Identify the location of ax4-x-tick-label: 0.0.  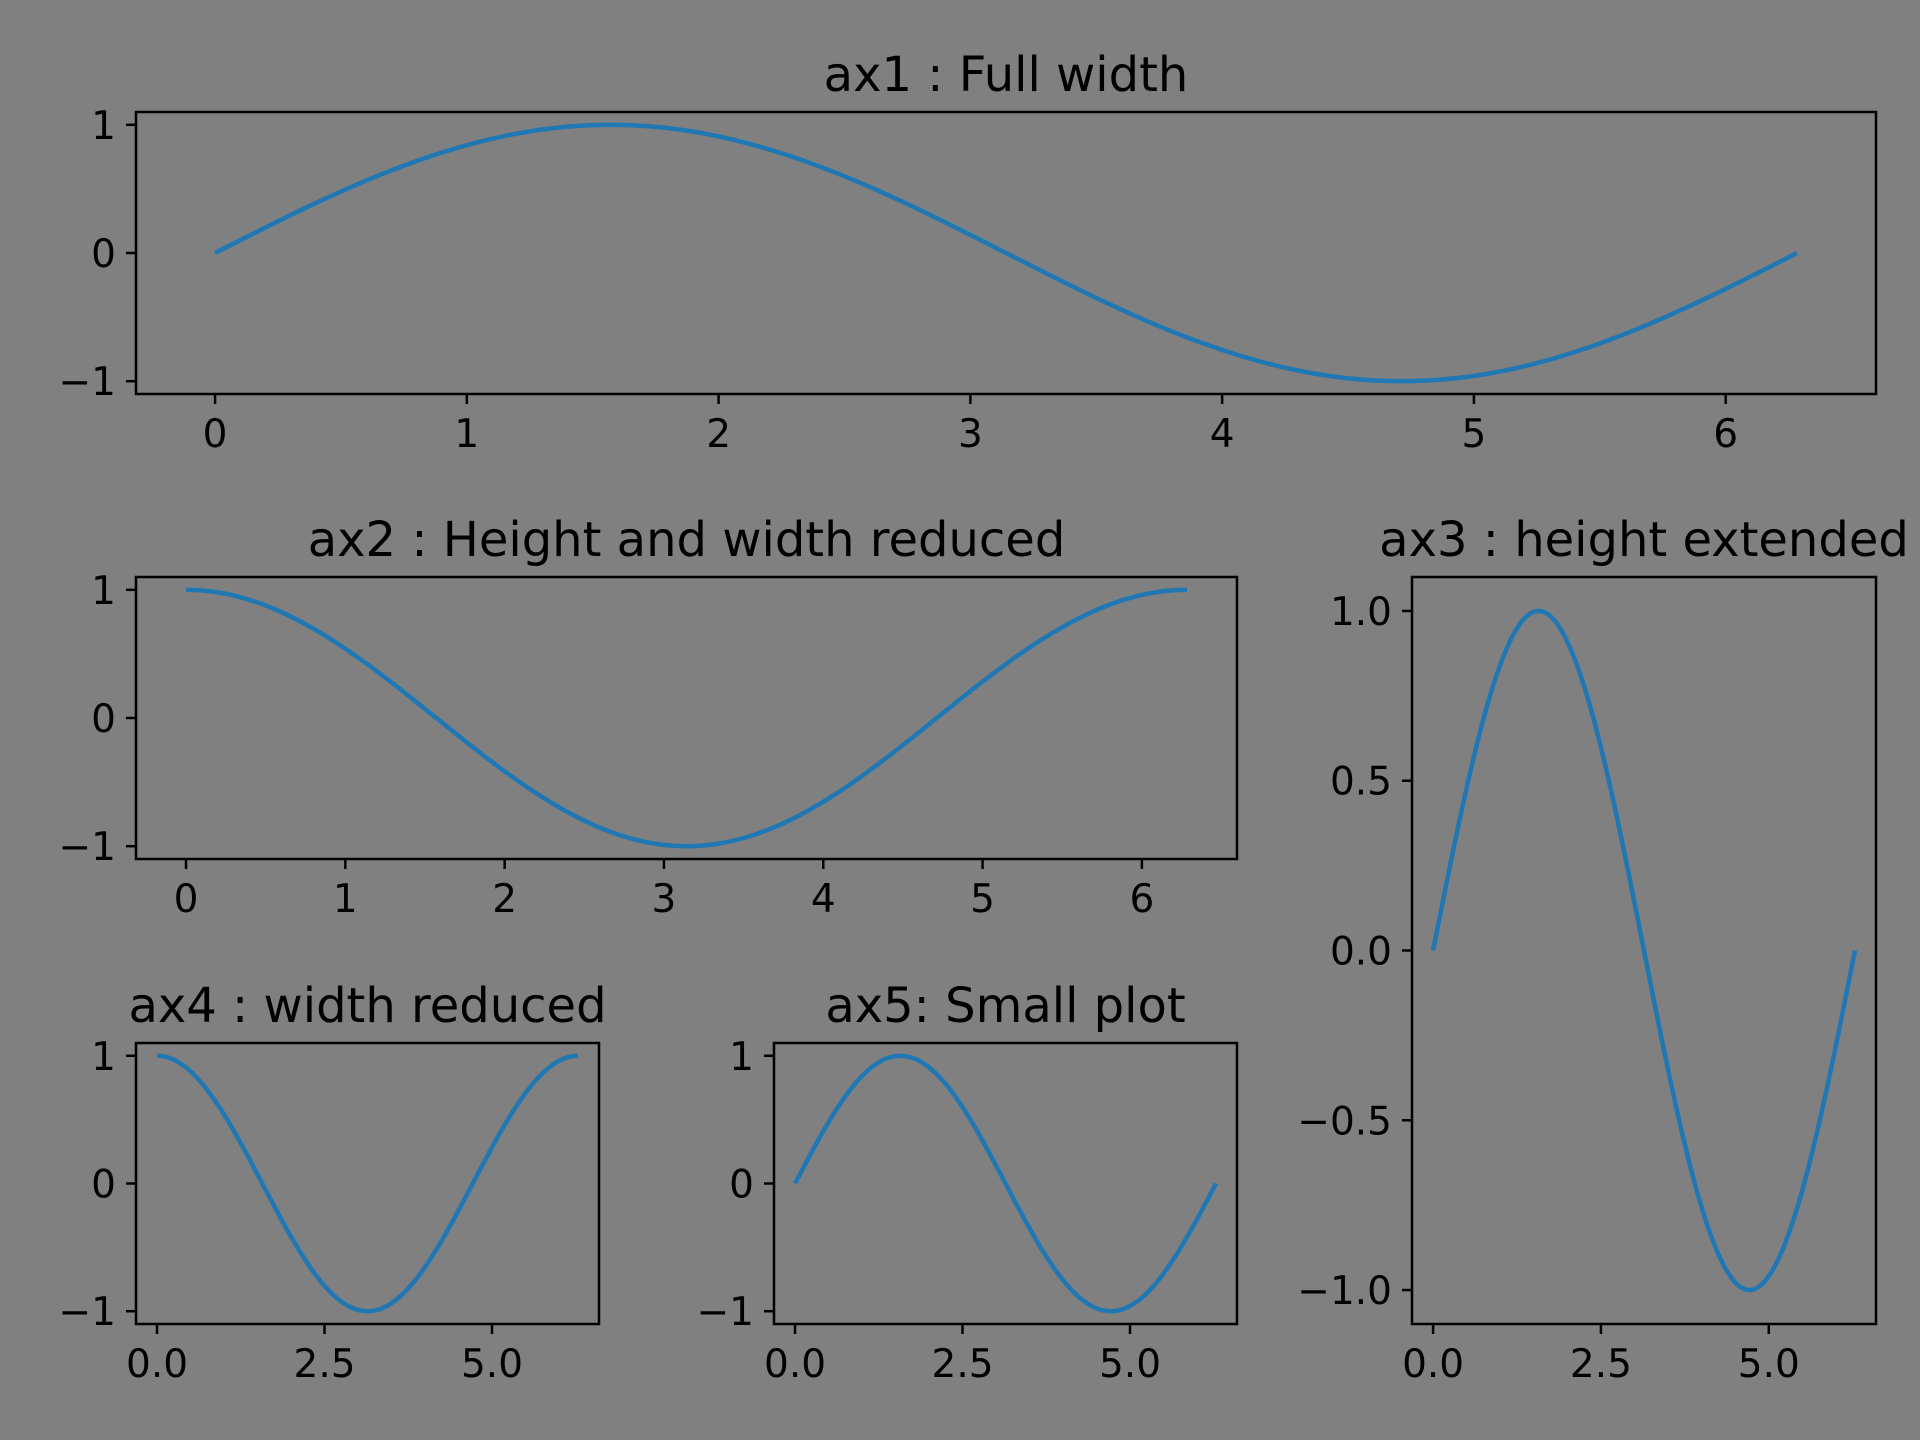
(157, 1364).